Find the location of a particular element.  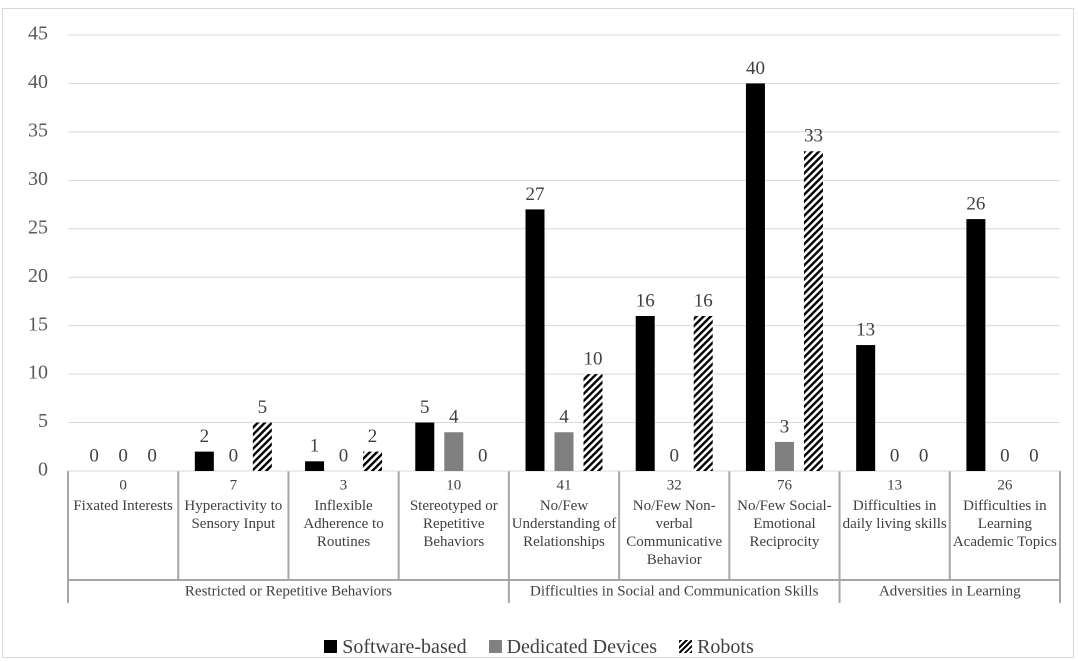

category-total: 3 is located at coordinates (344, 485).